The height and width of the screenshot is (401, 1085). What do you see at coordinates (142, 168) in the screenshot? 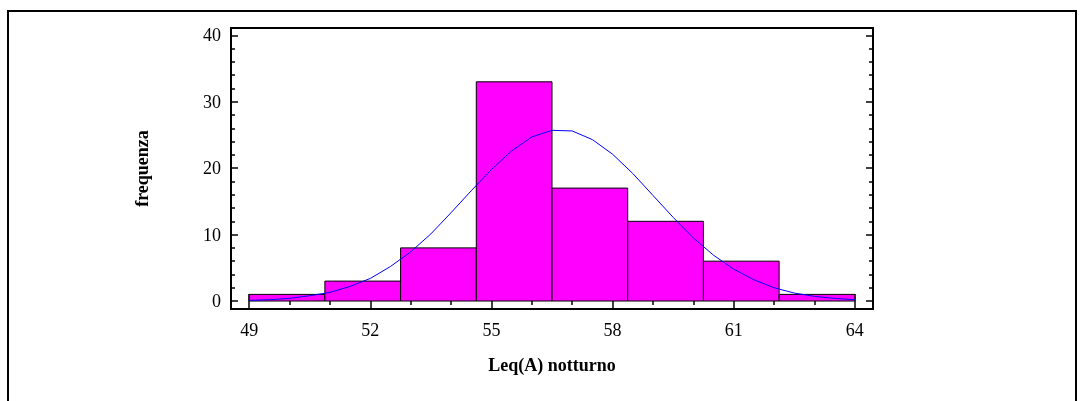
I see `y-axis-title: frequenza` at bounding box center [142, 168].